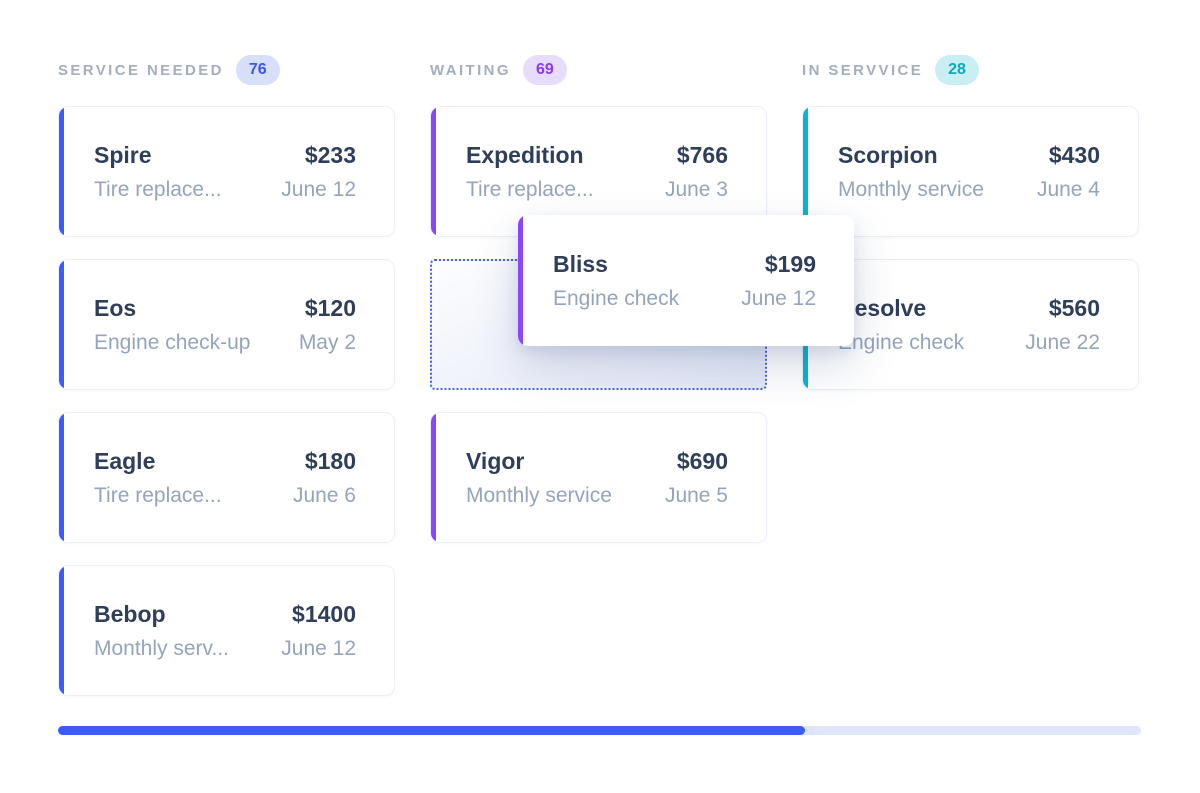 The image size is (1200, 793). What do you see at coordinates (580, 263) in the screenshot?
I see `card-title: Bliss` at bounding box center [580, 263].